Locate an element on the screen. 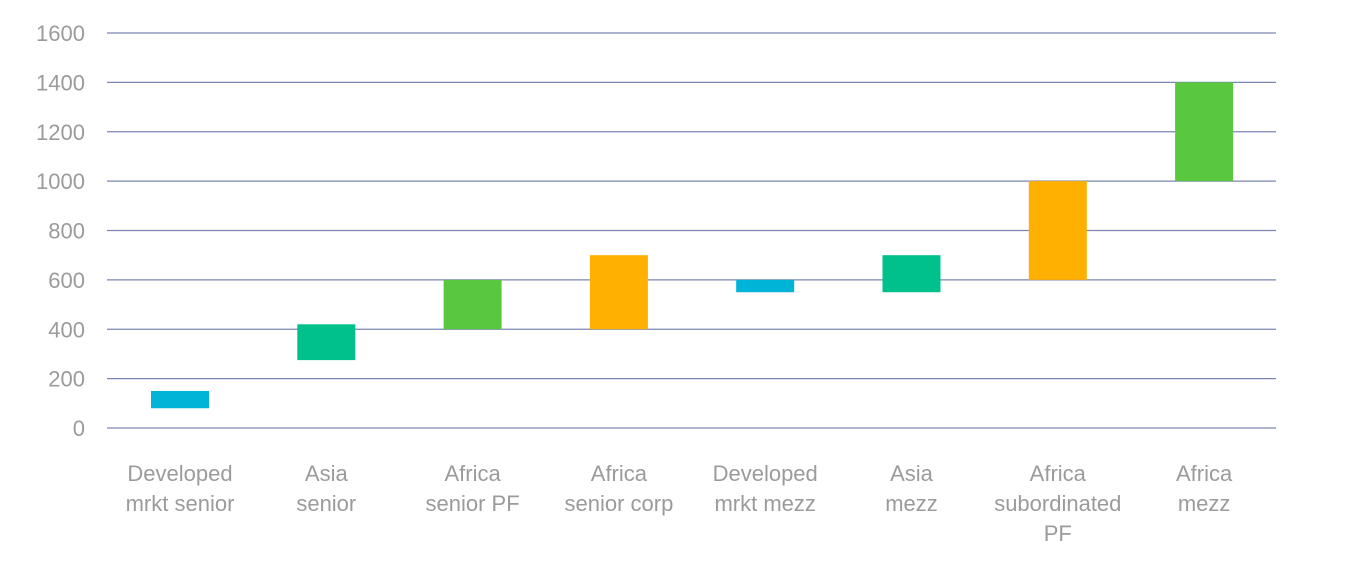 The width and height of the screenshot is (1358, 566). x-category-label: Africa mezz is located at coordinates (1204, 488).